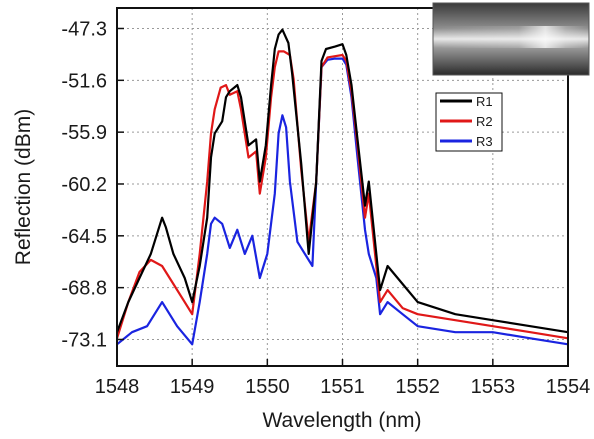 Image resolution: width=594 pixels, height=439 pixels. What do you see at coordinates (84, 81) in the screenshot?
I see `y-tick-label: -51.6` at bounding box center [84, 81].